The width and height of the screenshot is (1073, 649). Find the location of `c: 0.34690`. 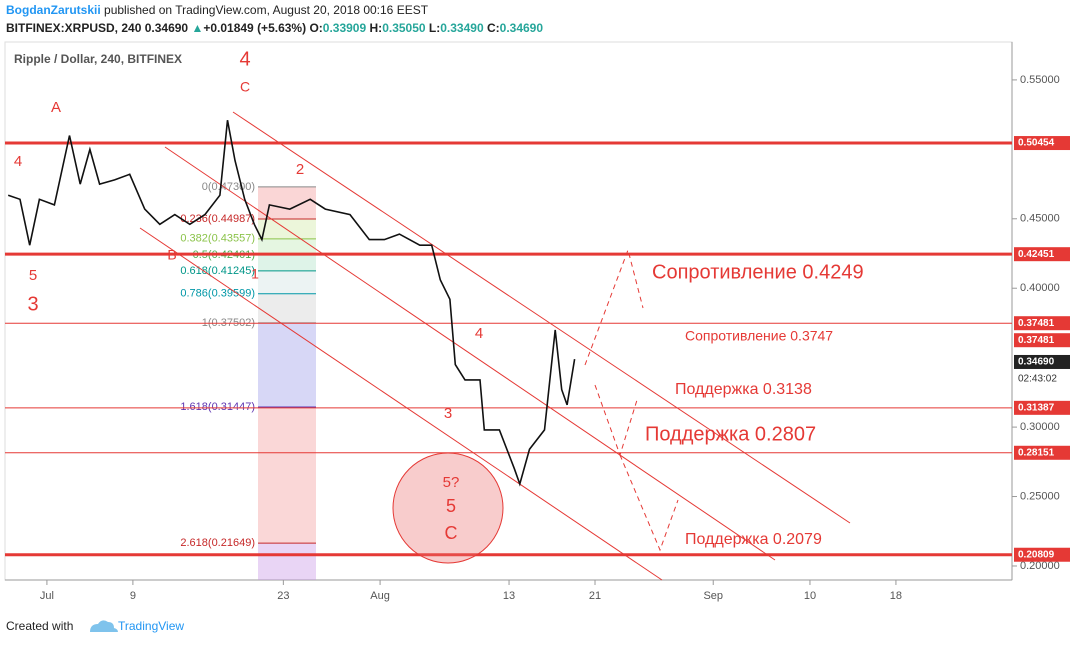

c: 0.34690 is located at coordinates (522, 28).